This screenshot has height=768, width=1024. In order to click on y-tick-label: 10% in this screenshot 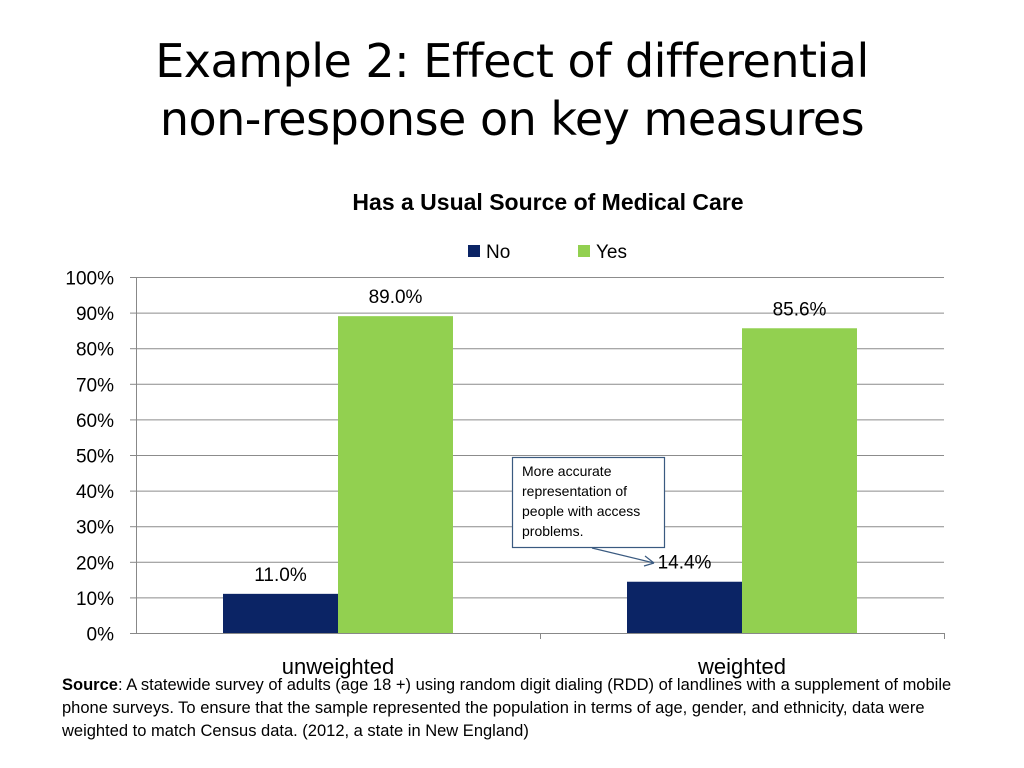, I will do `click(95, 599)`.